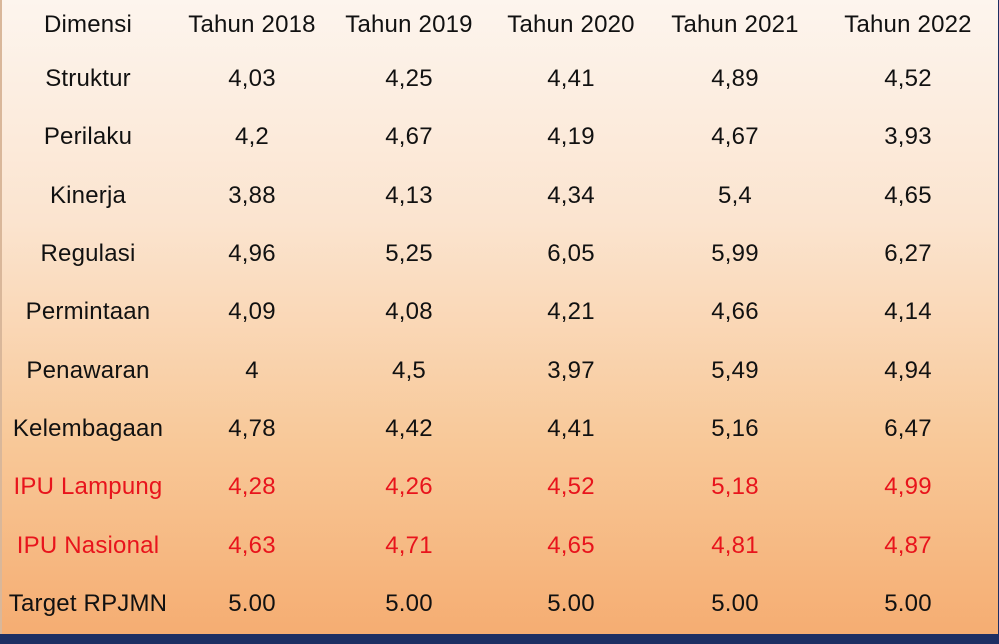  What do you see at coordinates (735, 487) in the screenshot?
I see `cell-value: 5,18` at bounding box center [735, 487].